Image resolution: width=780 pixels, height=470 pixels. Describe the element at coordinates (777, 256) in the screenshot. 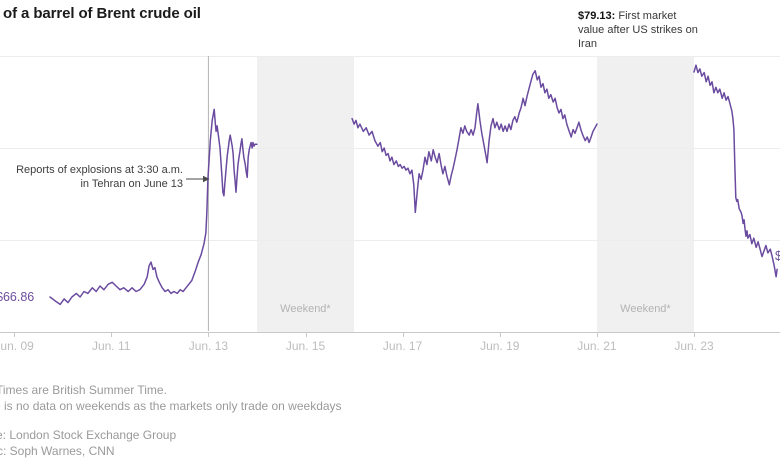

I see `end-price-label-partial: $` at that location.